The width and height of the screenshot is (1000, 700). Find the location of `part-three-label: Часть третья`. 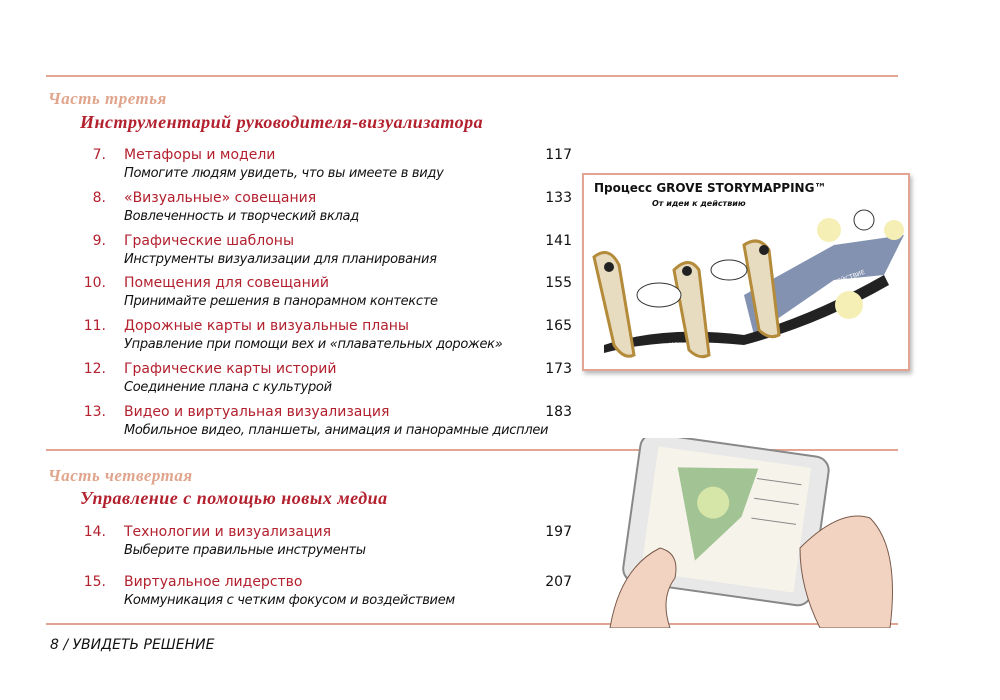

part-three-label: Часть третья is located at coordinates (107, 98).